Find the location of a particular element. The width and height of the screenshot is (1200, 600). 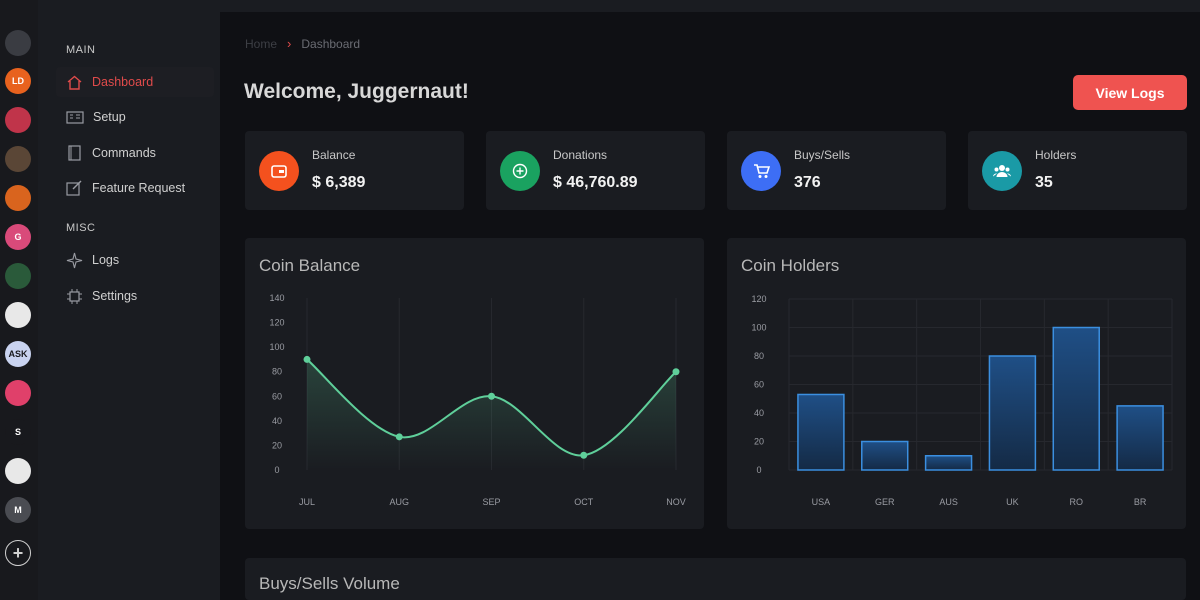

stat-card-balance: Balance $ 6,389 is located at coordinates (354, 170).